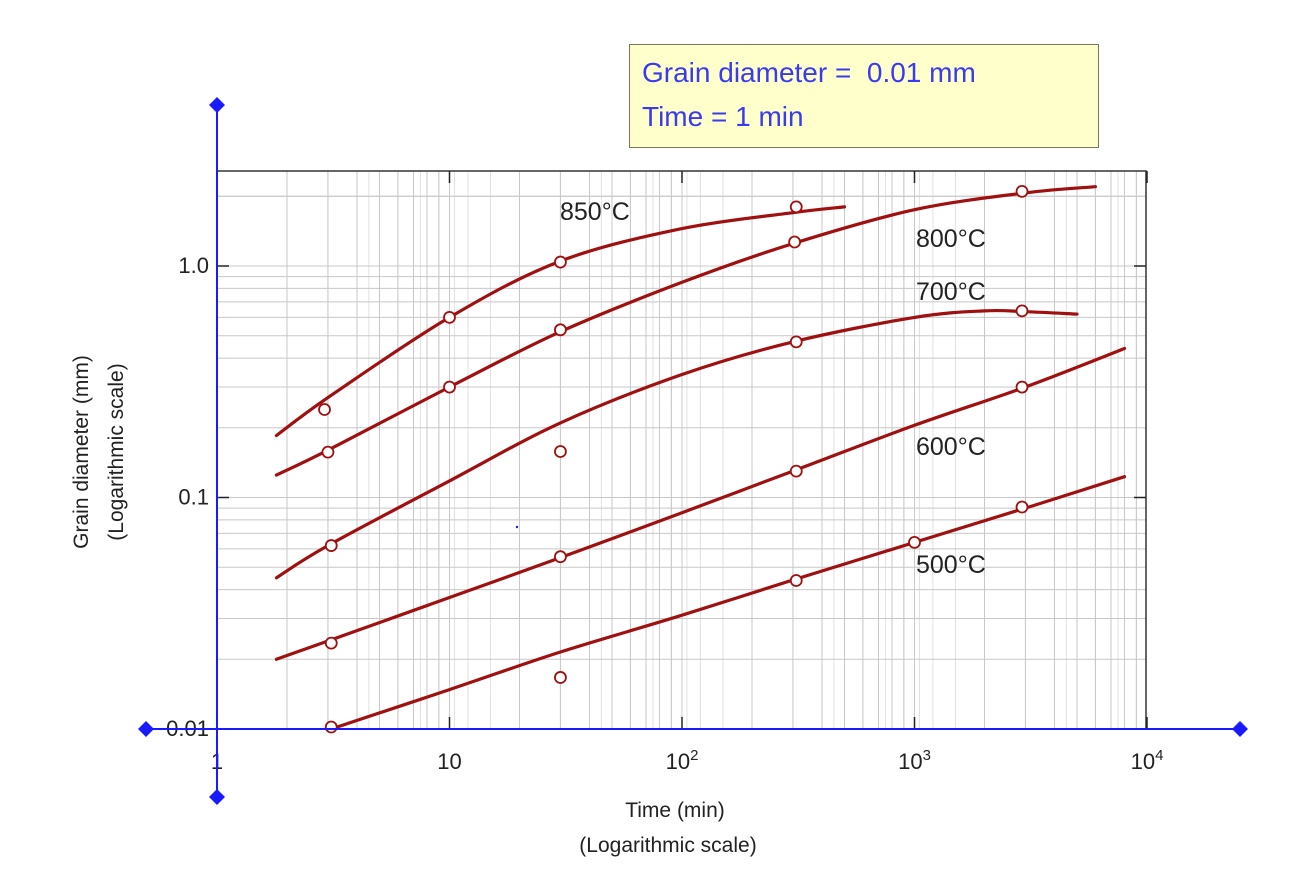 This screenshot has width=1292, height=872. What do you see at coordinates (864, 96) in the screenshot?
I see `readout-panel: Grain diameter = 0.01 mm Time = 1 min` at bounding box center [864, 96].